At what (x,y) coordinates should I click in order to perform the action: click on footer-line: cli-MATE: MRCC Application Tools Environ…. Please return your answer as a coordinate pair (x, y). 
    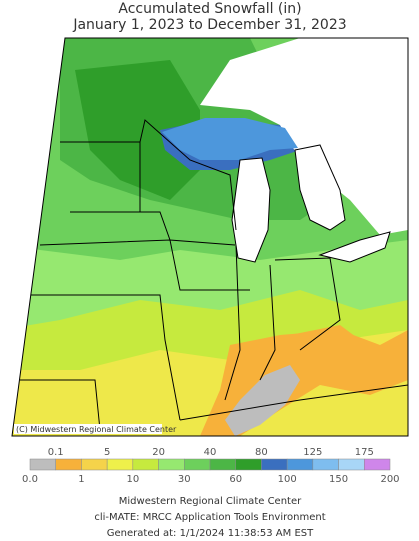
    Looking at the image, I should click on (209, 517).